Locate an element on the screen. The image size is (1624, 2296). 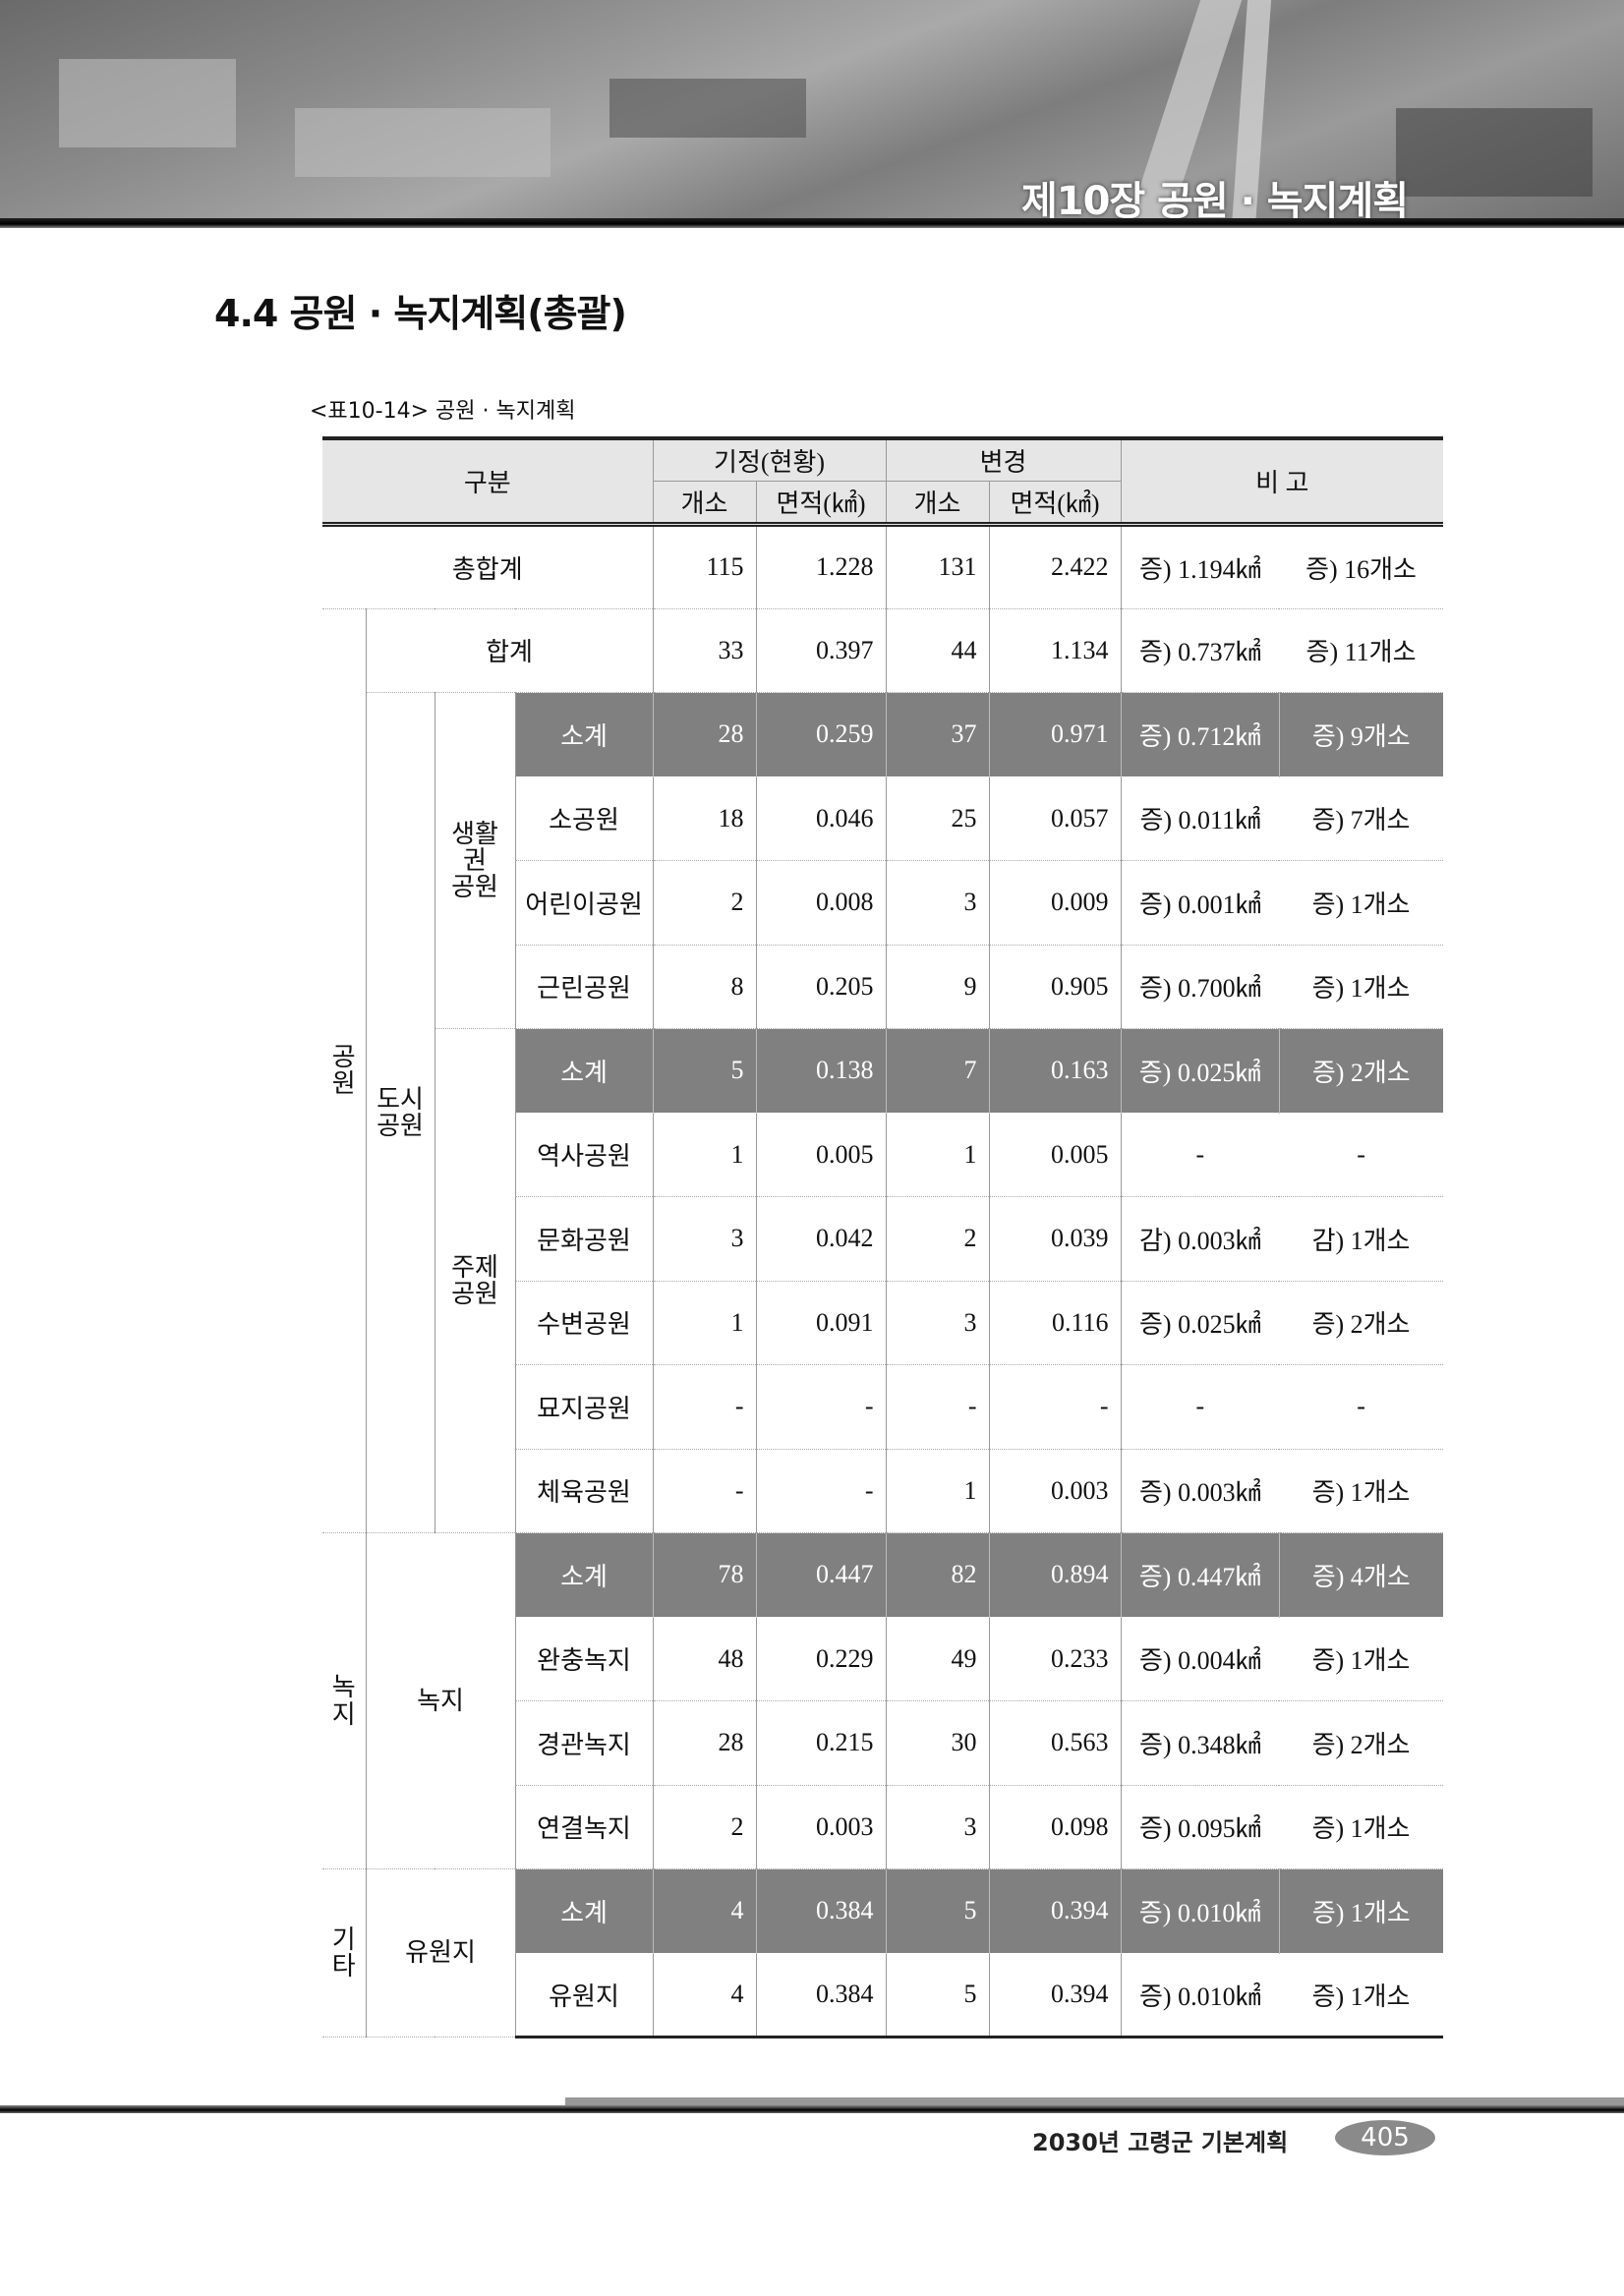
chapter-banner-photo: 제10장 공원 · 녹지계획 is located at coordinates (812, 111).